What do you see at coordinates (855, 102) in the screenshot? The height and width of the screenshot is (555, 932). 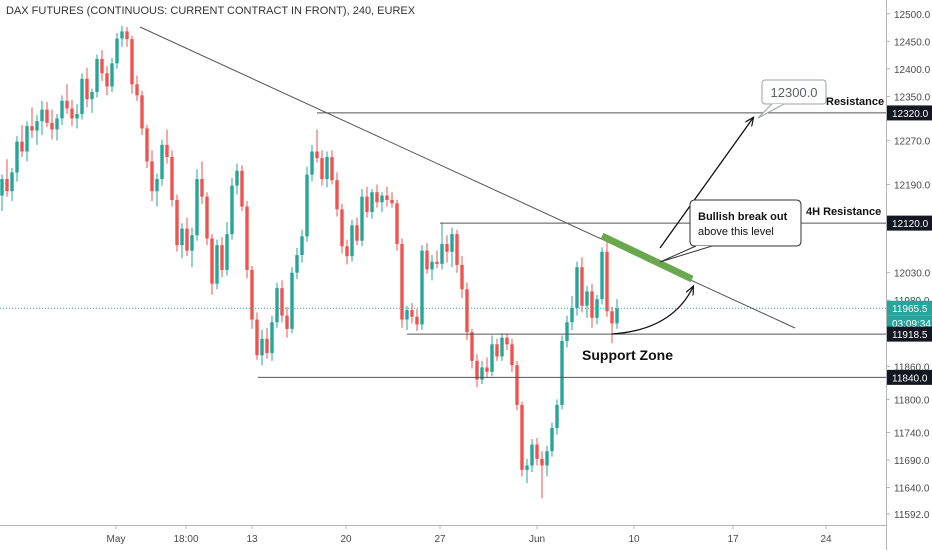 I see `resistance-text: Resistance` at bounding box center [855, 102].